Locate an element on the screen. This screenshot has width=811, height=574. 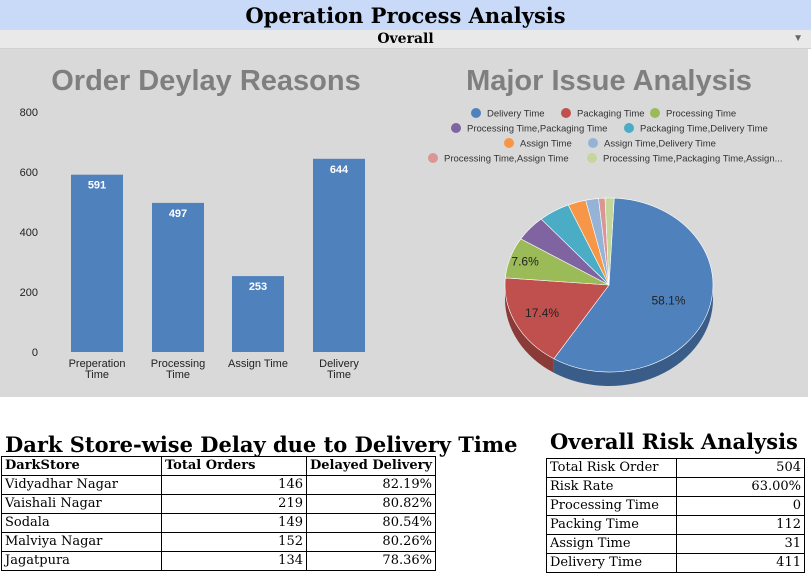
y-tick-label: 0 is located at coordinates (35, 353).